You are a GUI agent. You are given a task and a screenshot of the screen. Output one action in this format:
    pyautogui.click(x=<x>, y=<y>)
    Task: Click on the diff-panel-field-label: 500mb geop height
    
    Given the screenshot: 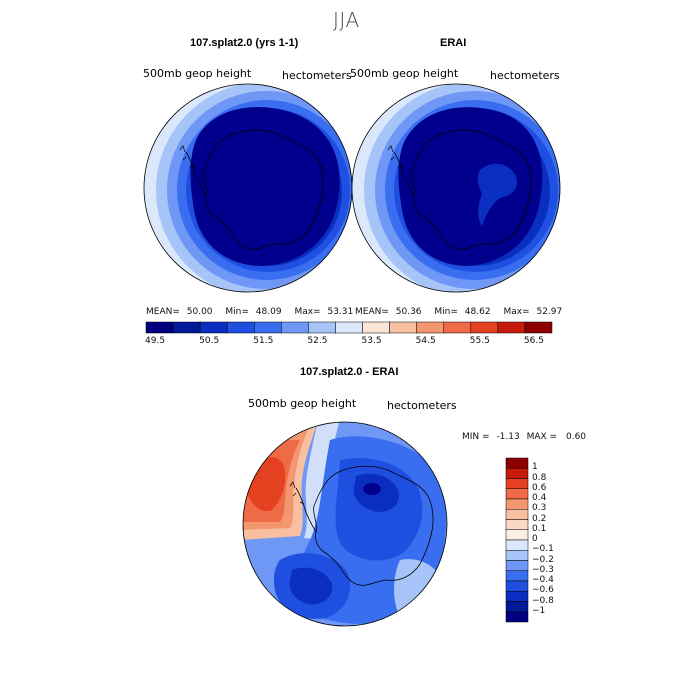 What is the action you would take?
    pyautogui.click(x=302, y=403)
    